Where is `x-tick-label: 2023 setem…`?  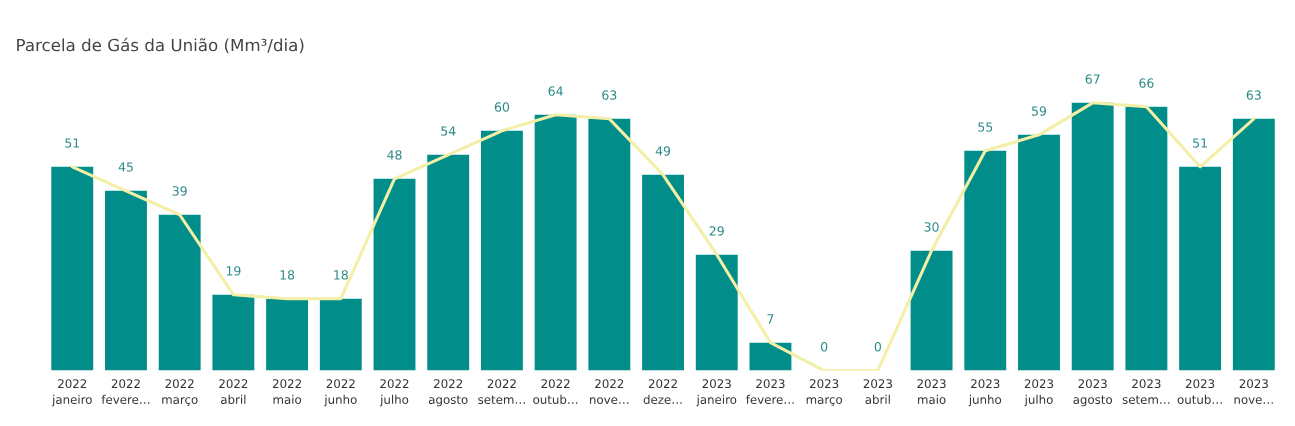 x-tick-label: 2023 setem… is located at coordinates (1146, 391).